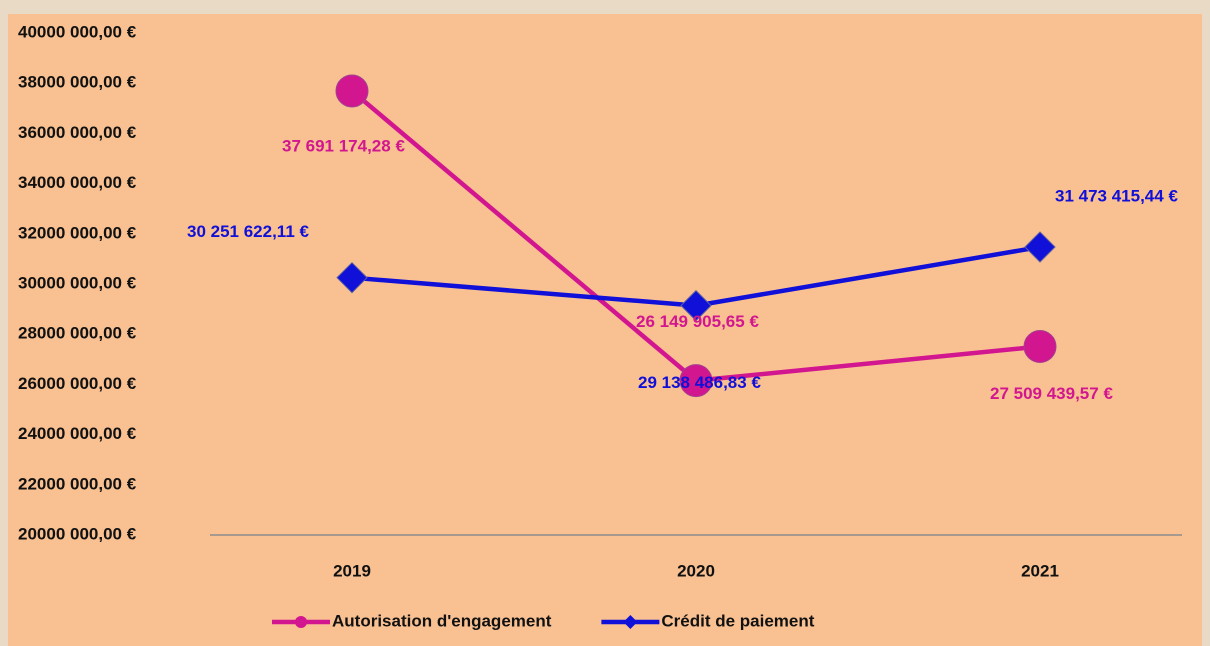  I want to click on data-label: 29 138 486,83 €, so click(699, 382).